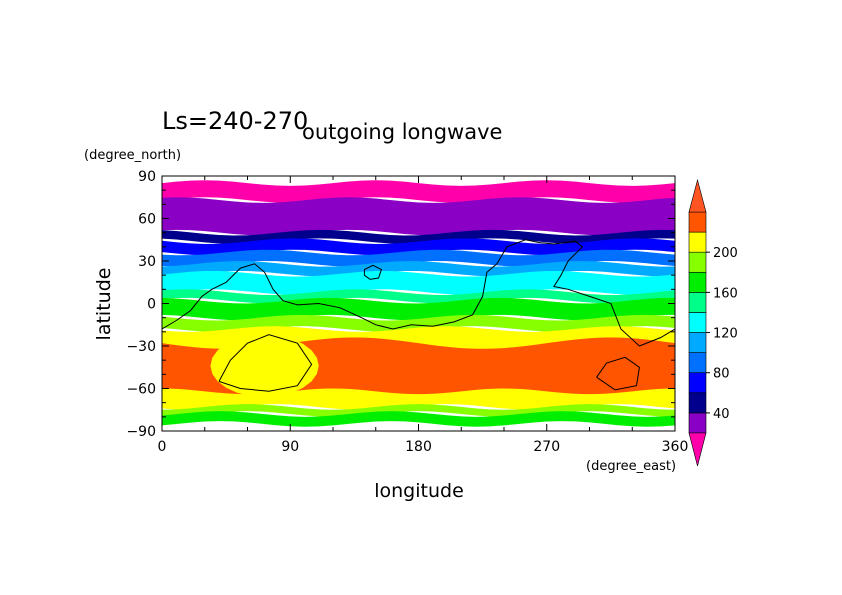  What do you see at coordinates (147, 177) in the screenshot?
I see `y-tick-label: 90` at bounding box center [147, 177].